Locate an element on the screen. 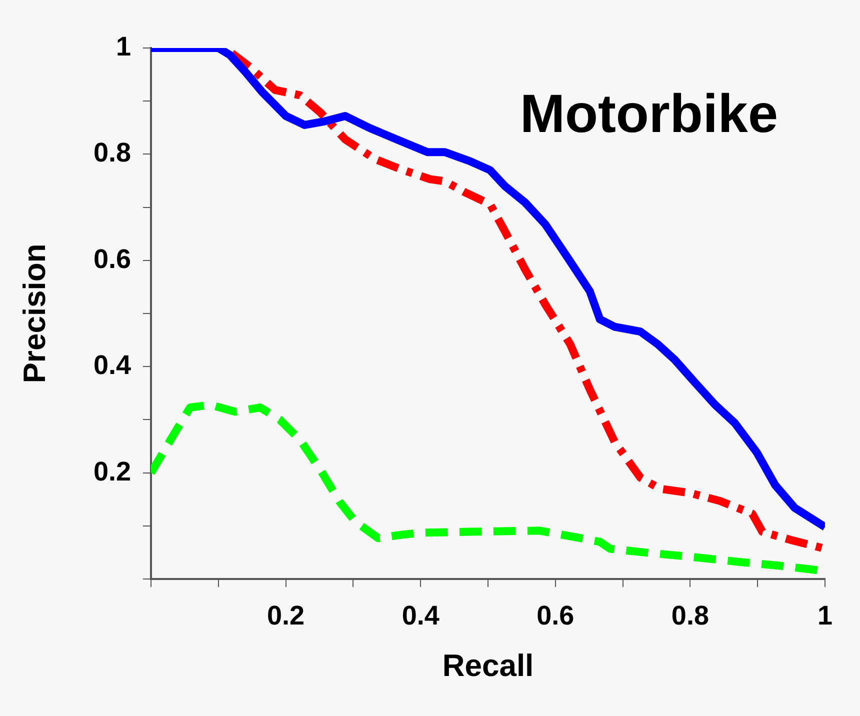 The height and width of the screenshot is (716, 860). x-tick-label: 0.6 is located at coordinates (555, 615).